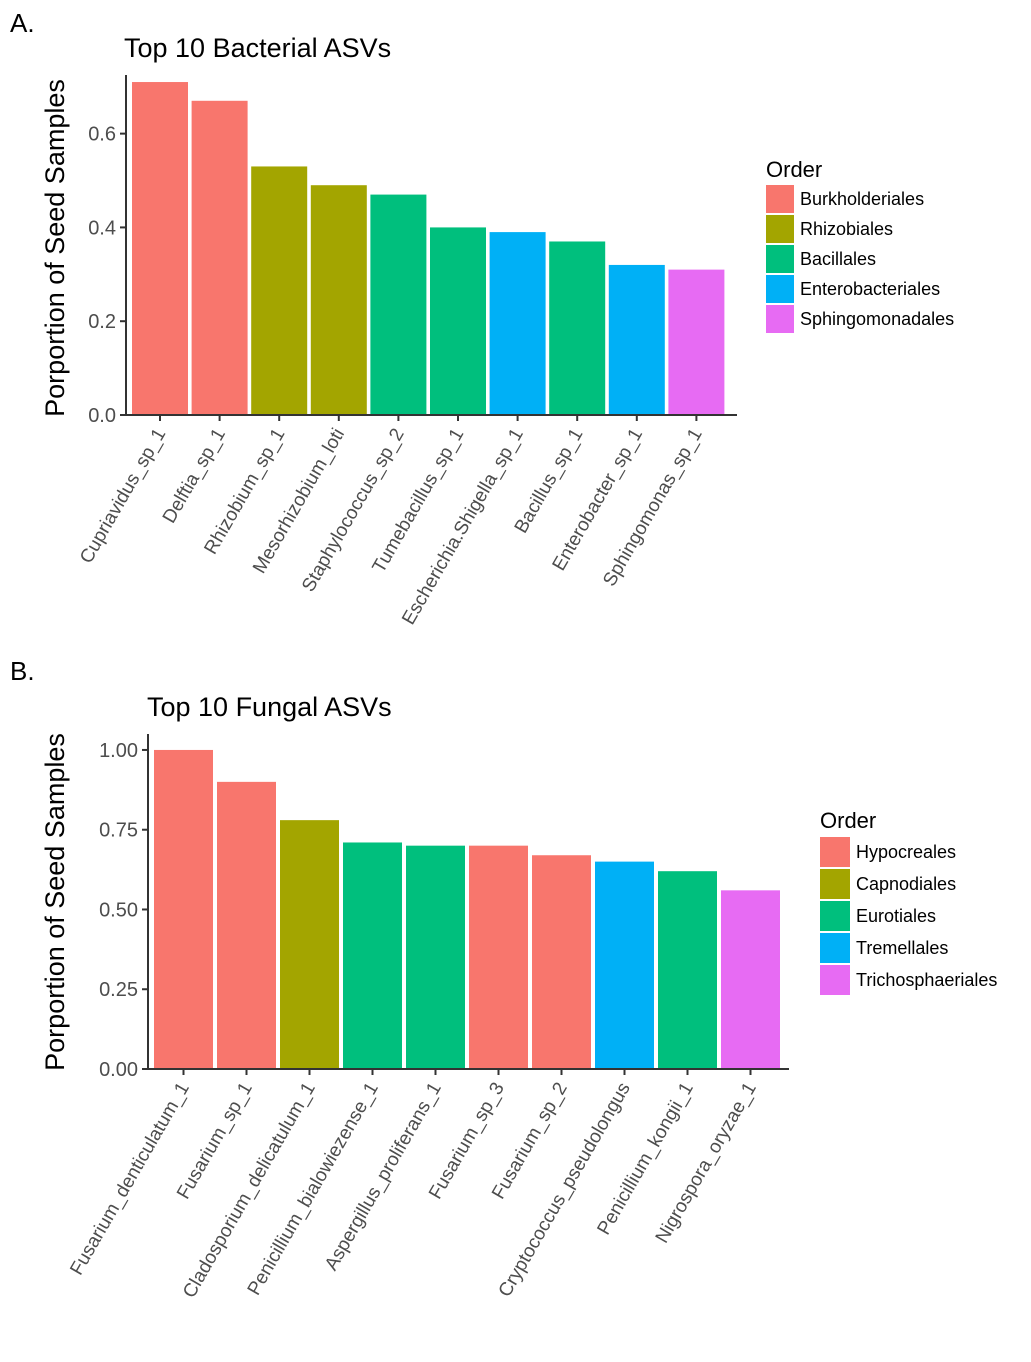 The height and width of the screenshot is (1362, 1031). I want to click on legend-label-a-3: Bacillales, so click(838, 259).